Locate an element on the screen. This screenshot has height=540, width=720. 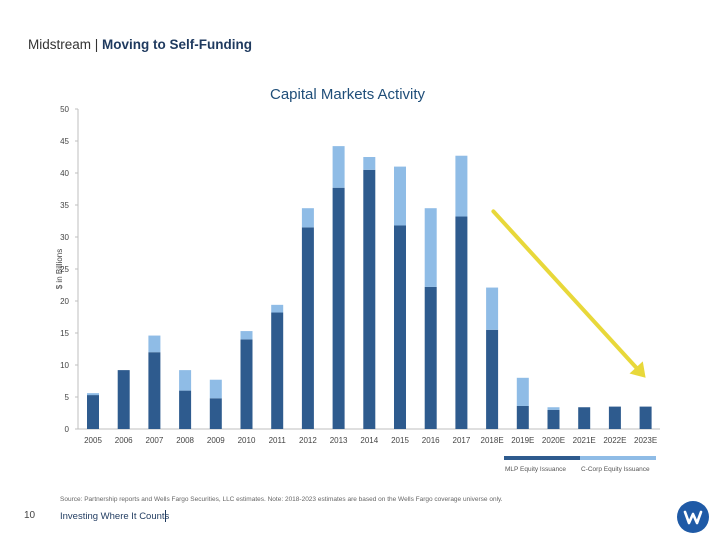
x-tick-label: 2020E is located at coordinates (553, 440).